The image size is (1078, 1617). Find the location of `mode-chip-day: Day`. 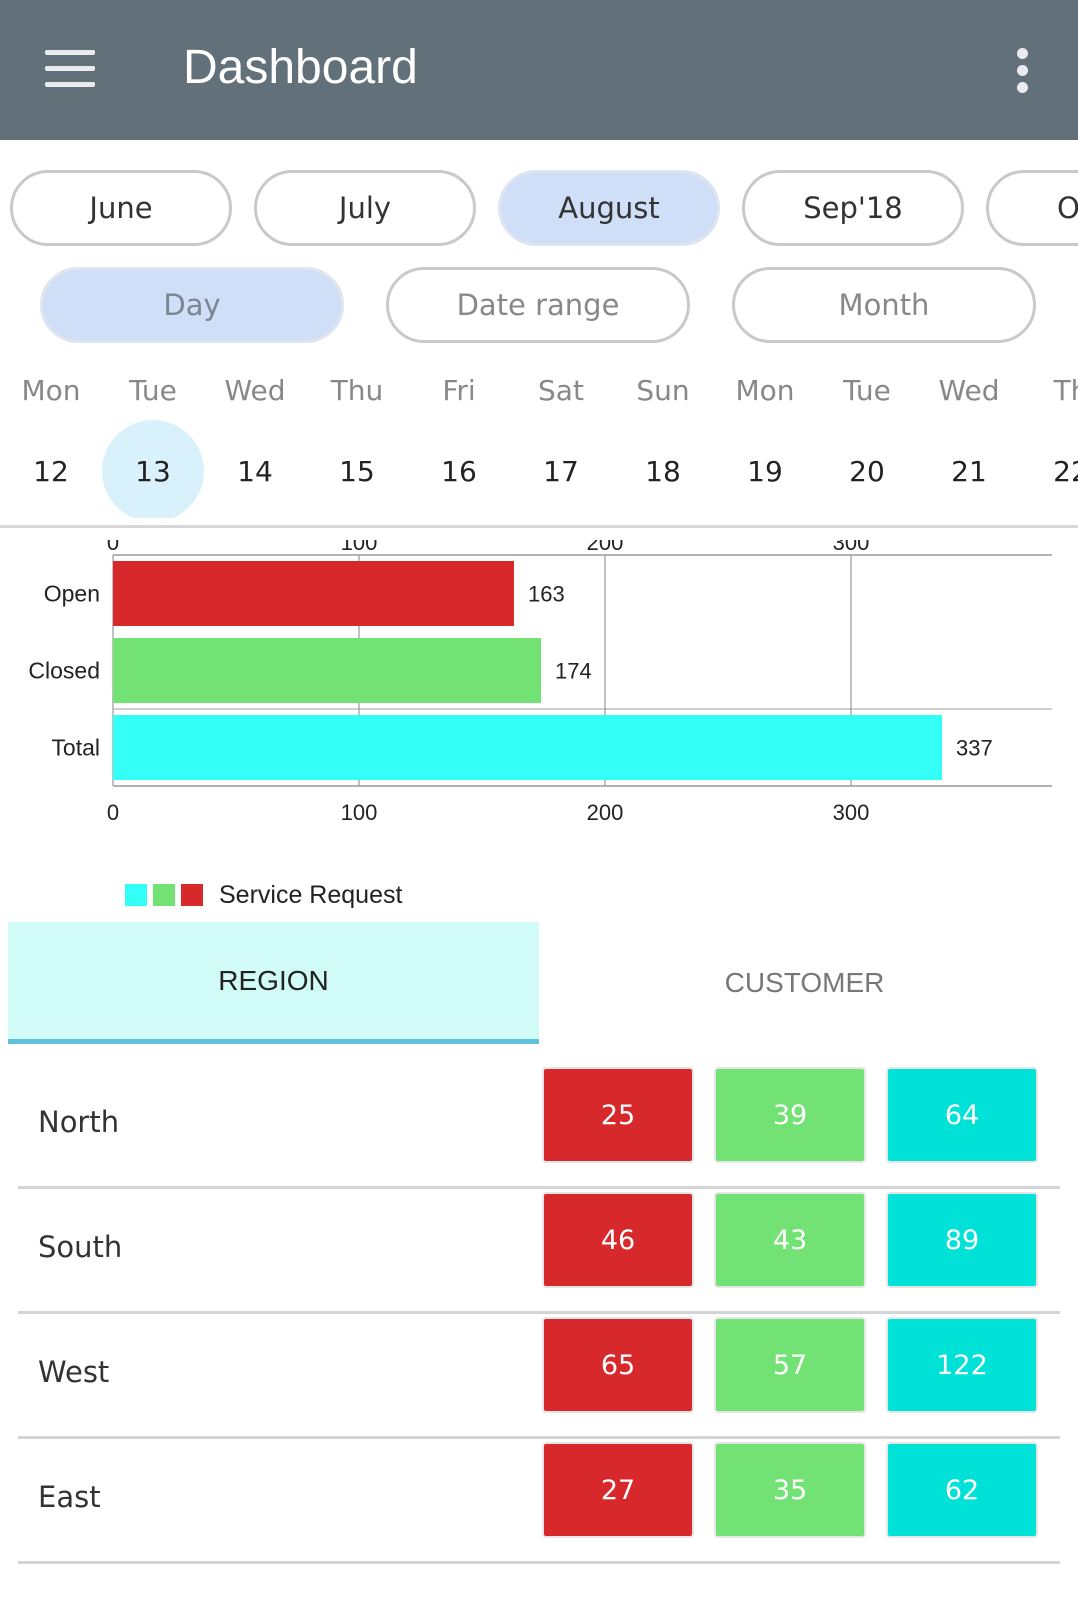

mode-chip-day: Day is located at coordinates (192, 305).